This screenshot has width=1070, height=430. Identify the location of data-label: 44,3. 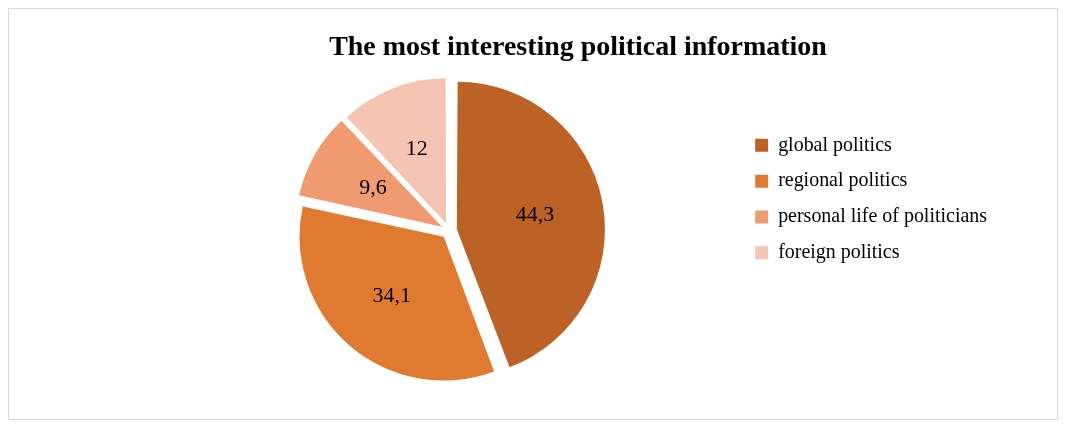
(535, 213).